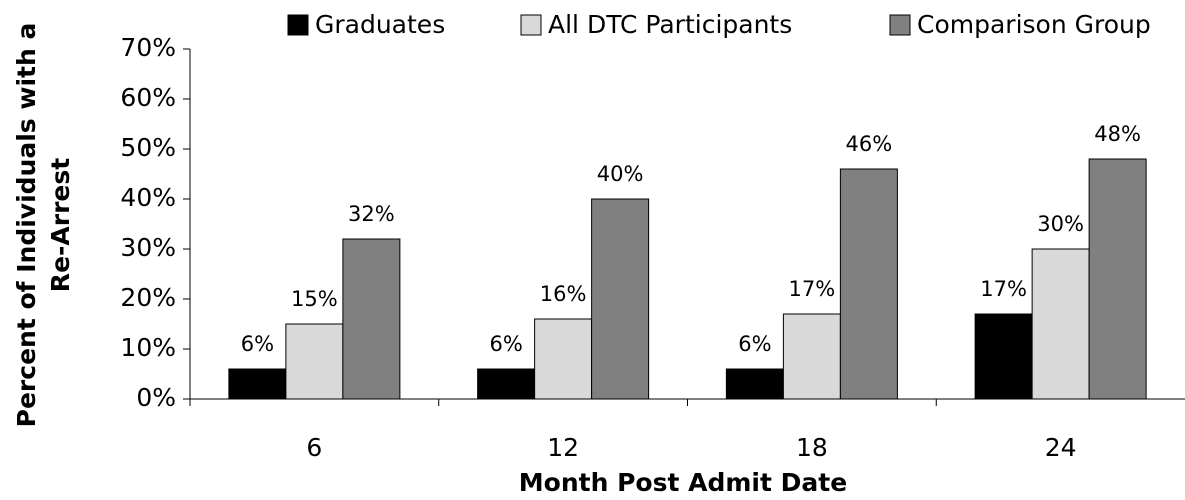 The image size is (1185, 500). What do you see at coordinates (314, 299) in the screenshot?
I see `data-label: 15%` at bounding box center [314, 299].